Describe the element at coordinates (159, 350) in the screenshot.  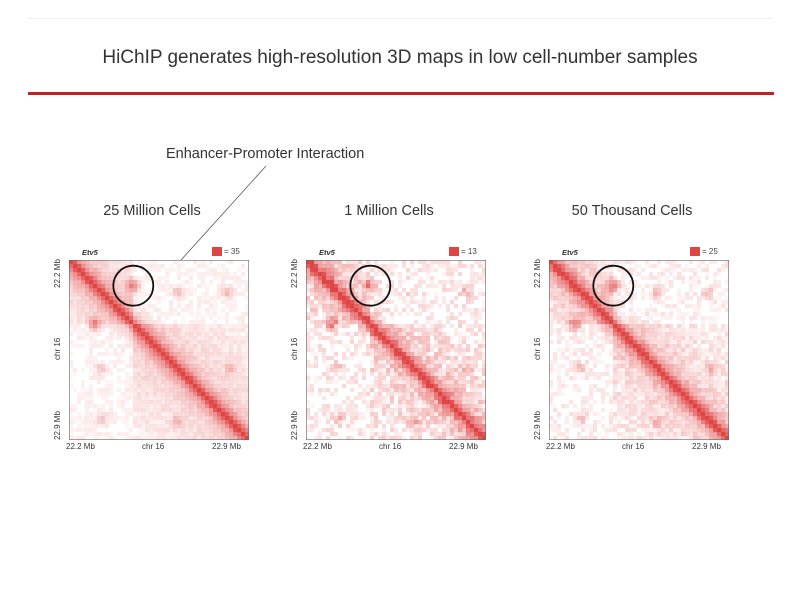
I see `contact-heatmap` at that location.